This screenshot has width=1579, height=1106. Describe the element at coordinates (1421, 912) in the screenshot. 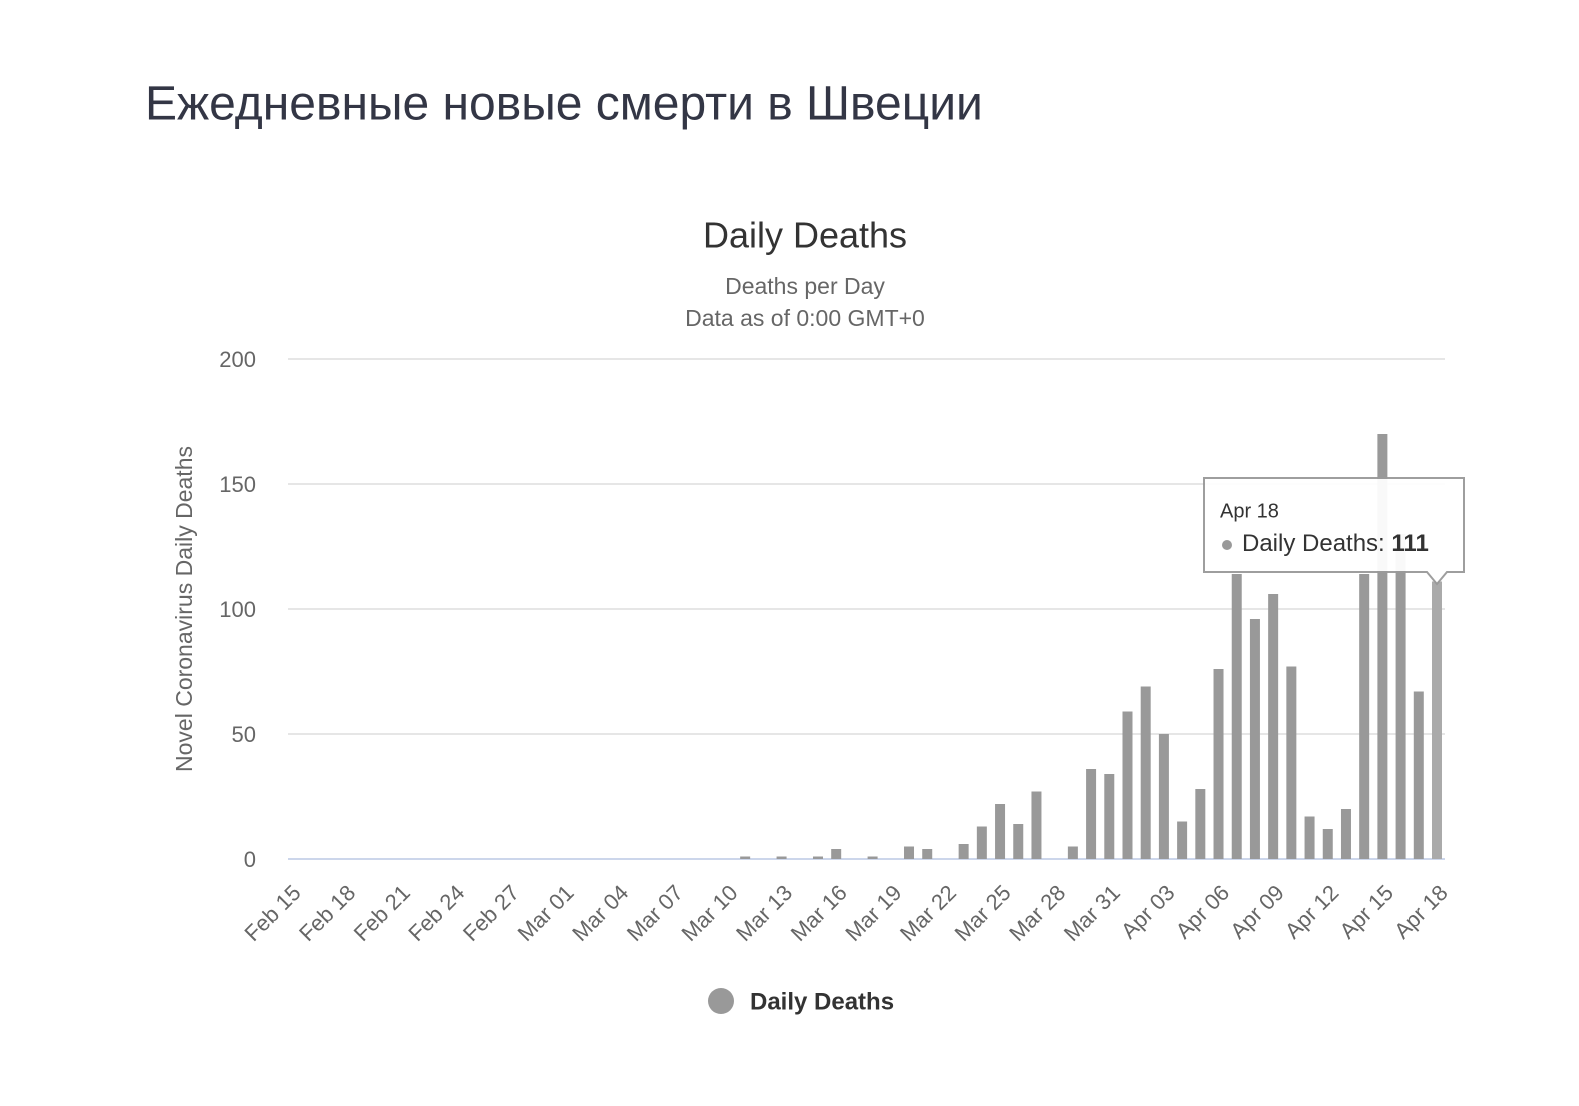

I see `x-tick-label: Apr 18` at that location.